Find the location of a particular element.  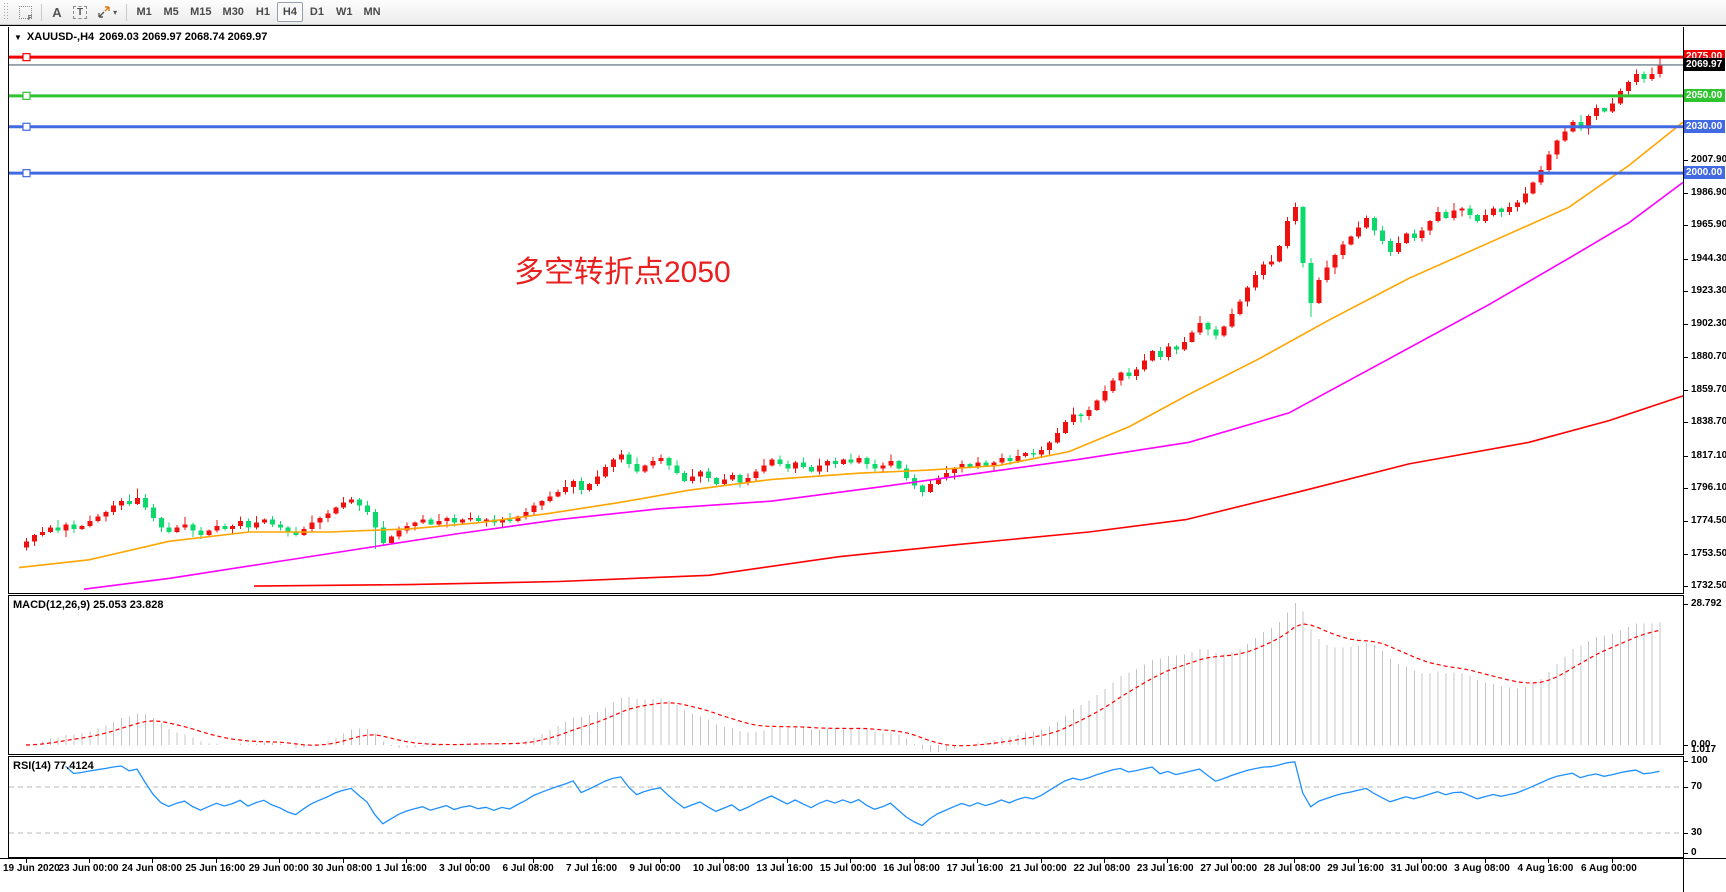

rsi-panel: RSI(14) 77.4124 is located at coordinates (846, 807).